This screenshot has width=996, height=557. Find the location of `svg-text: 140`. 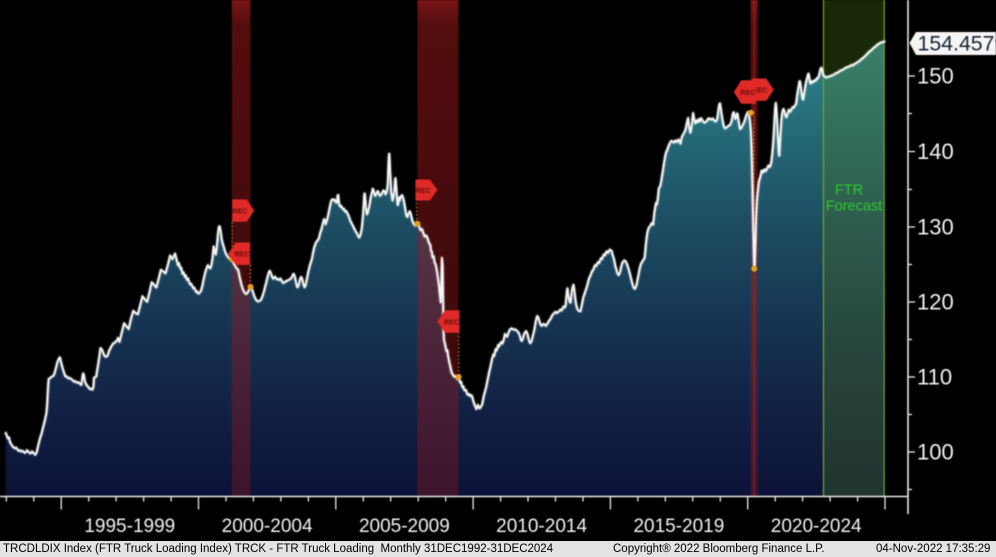

svg-text: 140 is located at coordinates (935, 151).